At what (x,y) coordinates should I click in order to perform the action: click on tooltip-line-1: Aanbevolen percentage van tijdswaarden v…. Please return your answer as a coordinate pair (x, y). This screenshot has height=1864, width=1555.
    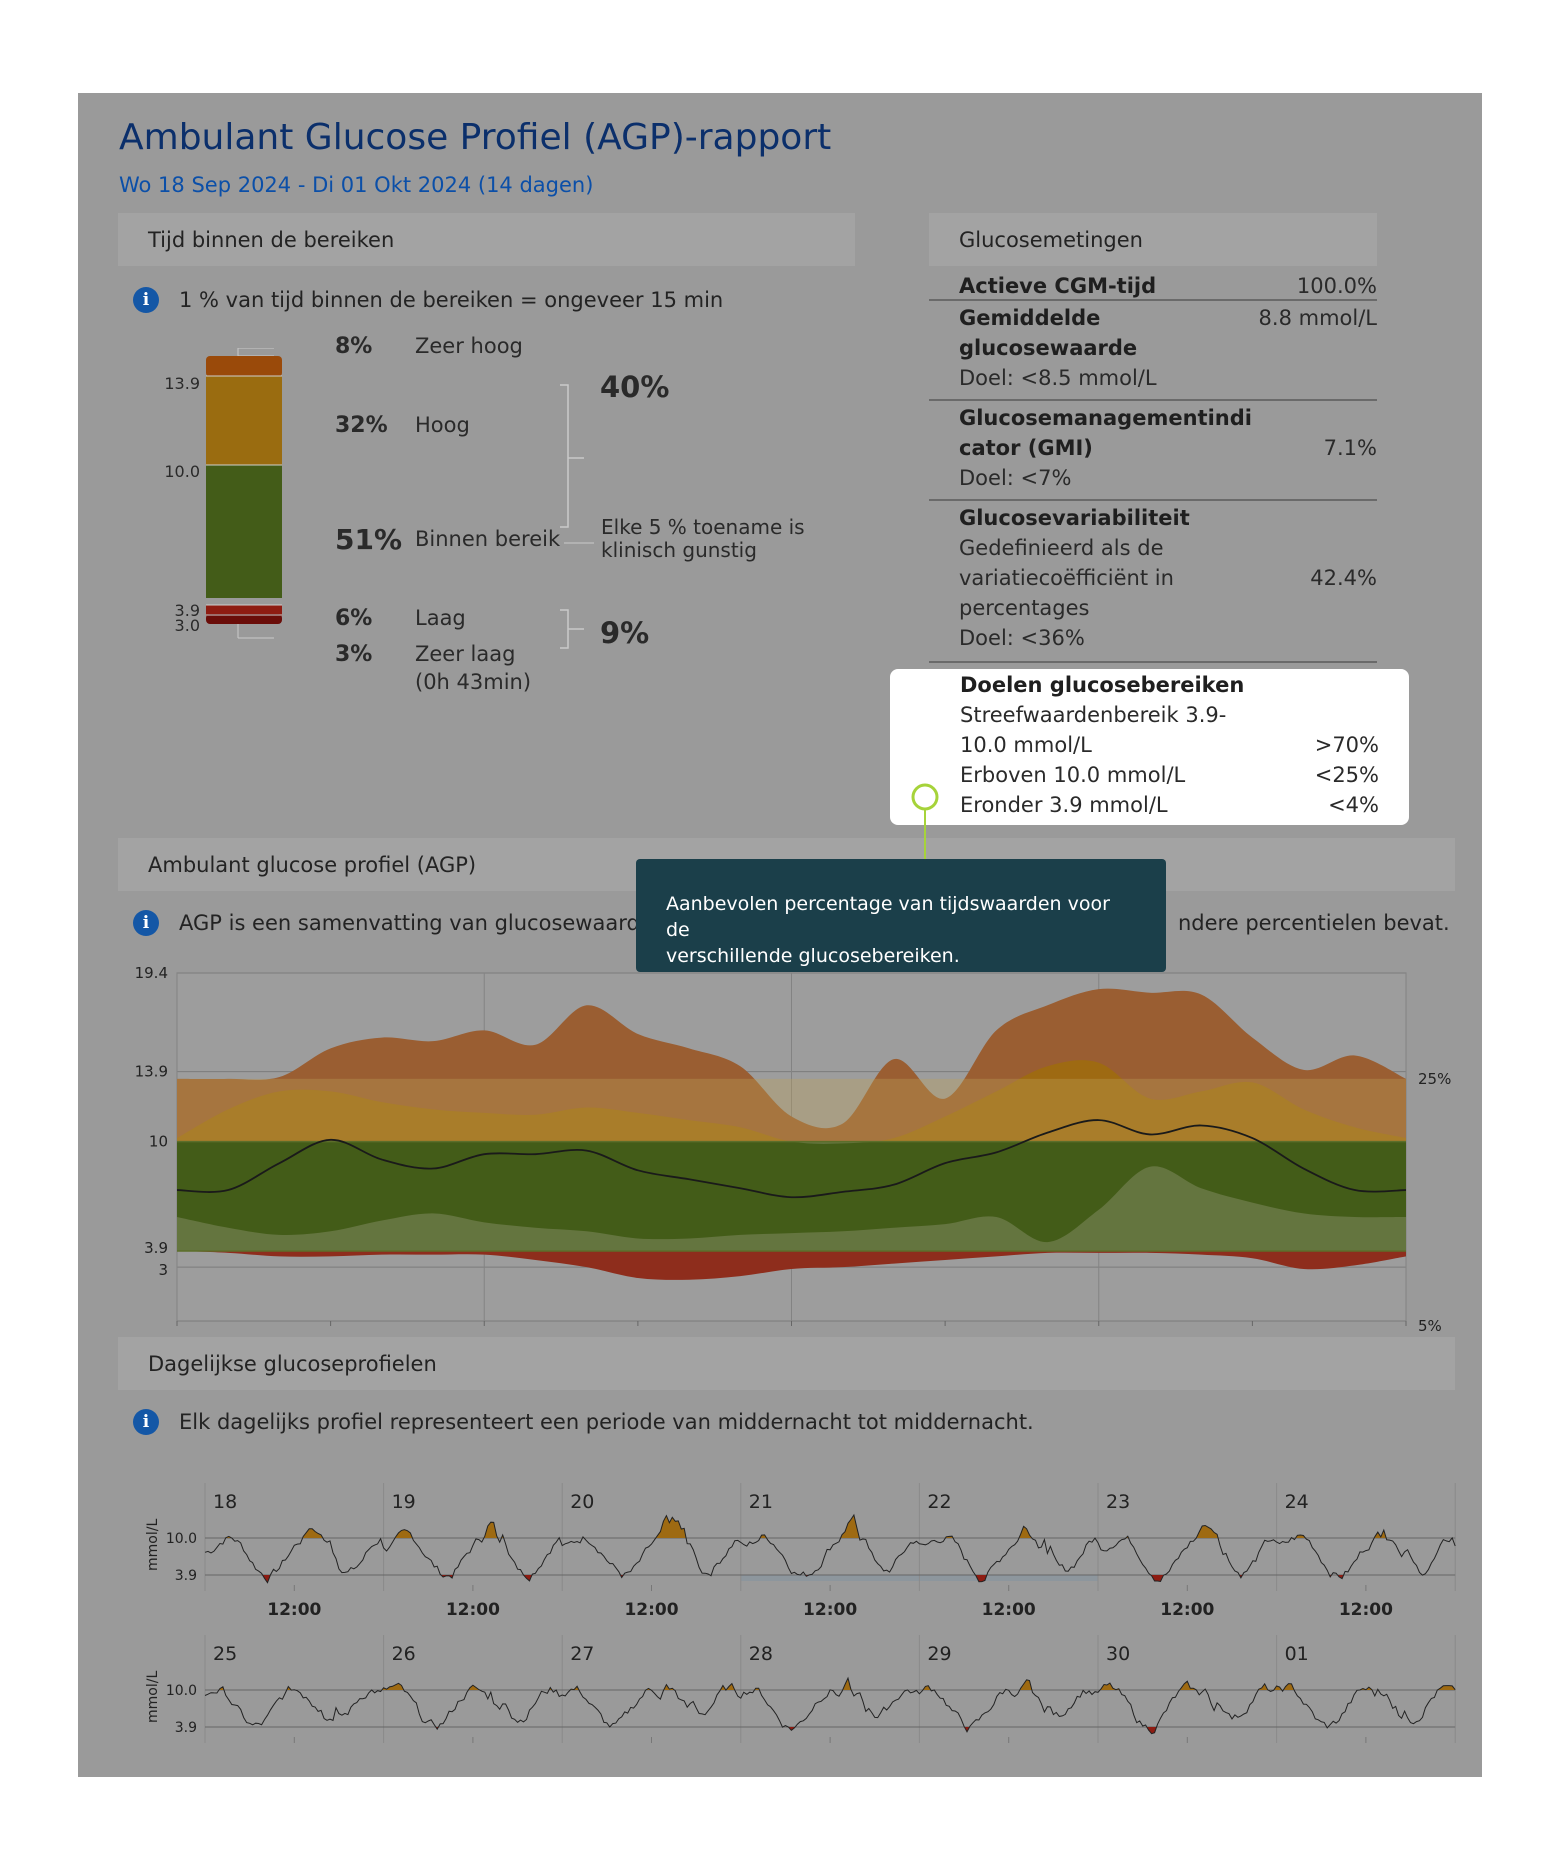
    Looking at the image, I should click on (888, 917).